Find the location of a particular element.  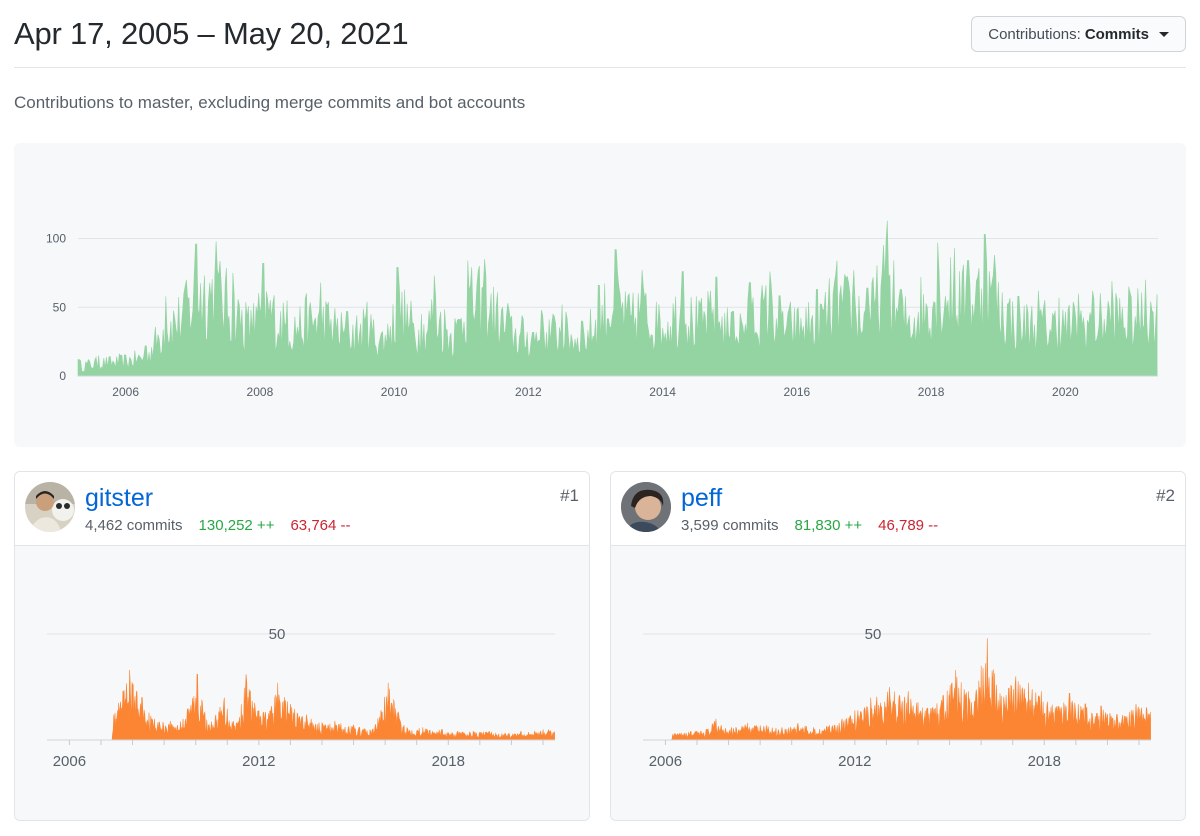

contributions-type-select: Contributions: Commits is located at coordinates (1078, 34).